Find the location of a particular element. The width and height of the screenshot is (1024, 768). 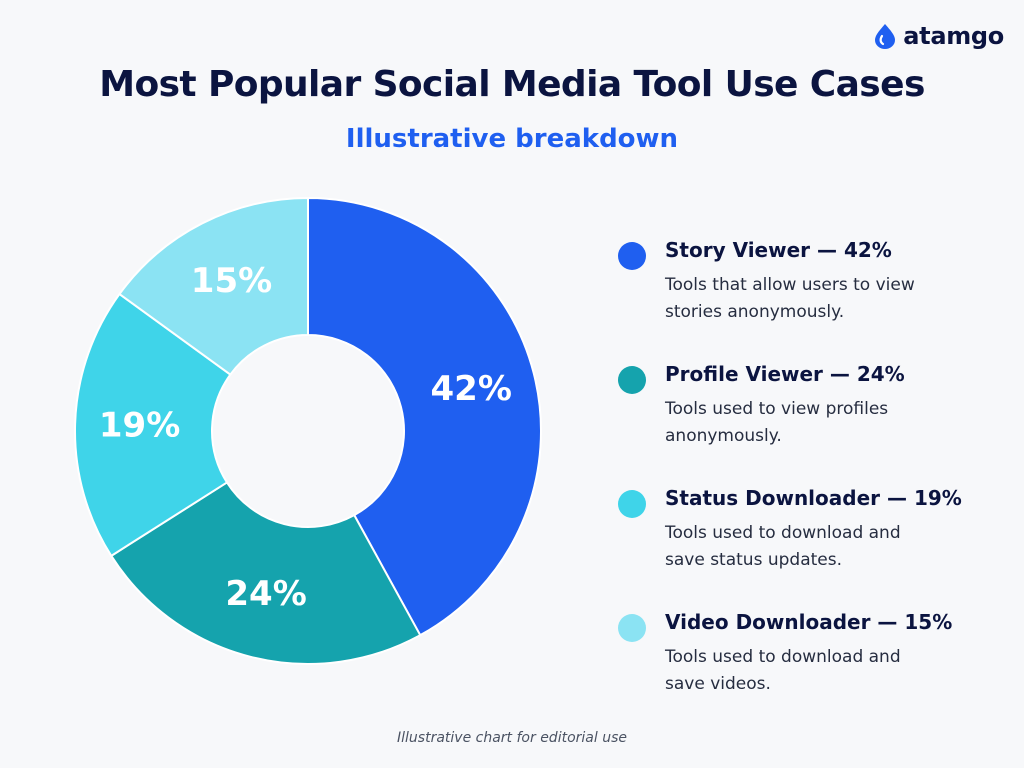

legend-swatch-video-downloader is located at coordinates (632, 628).